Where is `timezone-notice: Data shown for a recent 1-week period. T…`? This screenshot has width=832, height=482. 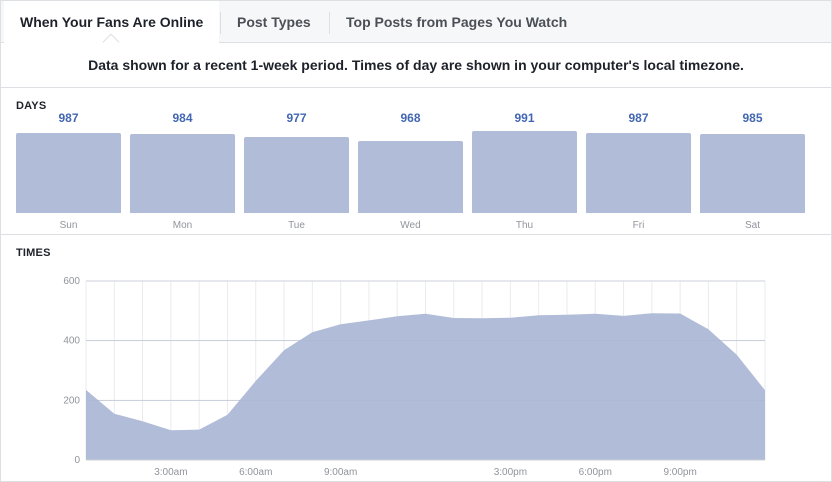 timezone-notice: Data shown for a recent 1-week period. T… is located at coordinates (416, 65).